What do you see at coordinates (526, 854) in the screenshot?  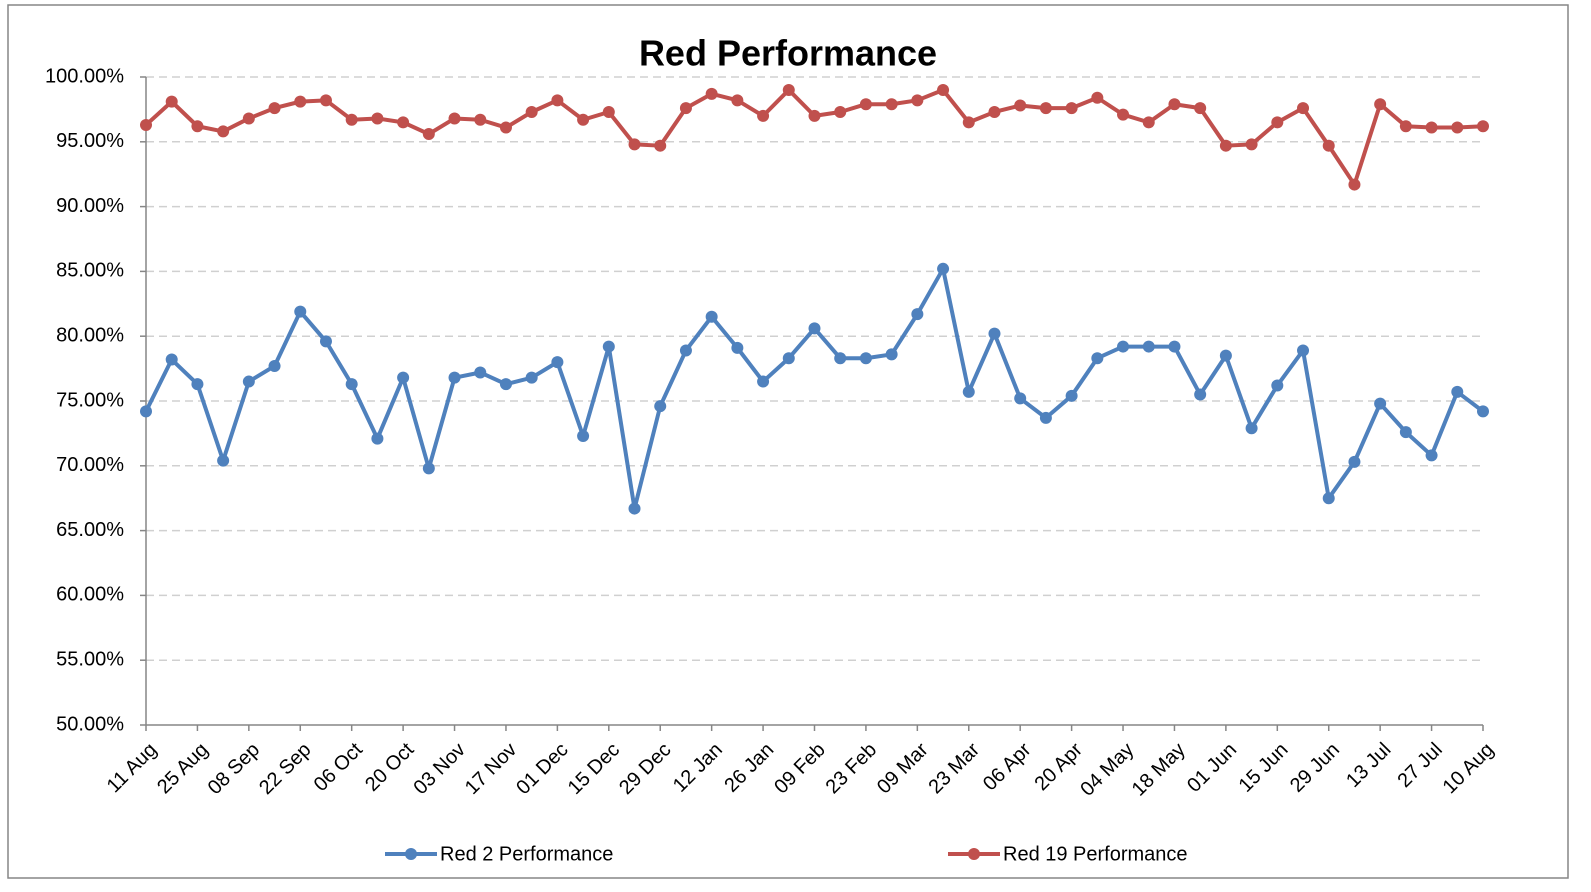 I see `legend-label: Red 2 Performance` at bounding box center [526, 854].